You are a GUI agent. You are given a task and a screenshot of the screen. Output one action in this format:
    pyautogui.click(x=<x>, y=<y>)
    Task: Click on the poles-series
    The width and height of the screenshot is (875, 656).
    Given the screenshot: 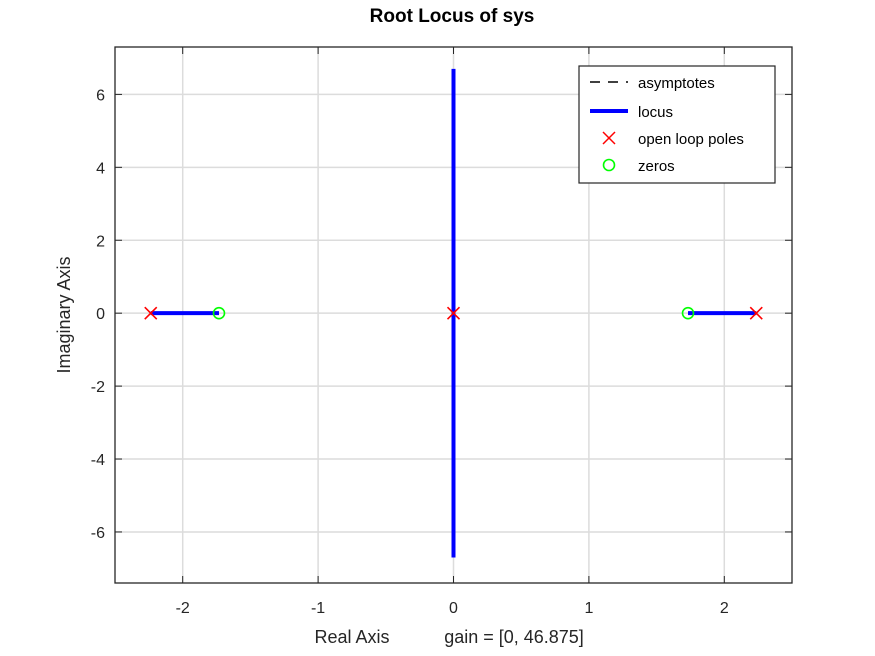 What is the action you would take?
    pyautogui.click(x=453, y=313)
    